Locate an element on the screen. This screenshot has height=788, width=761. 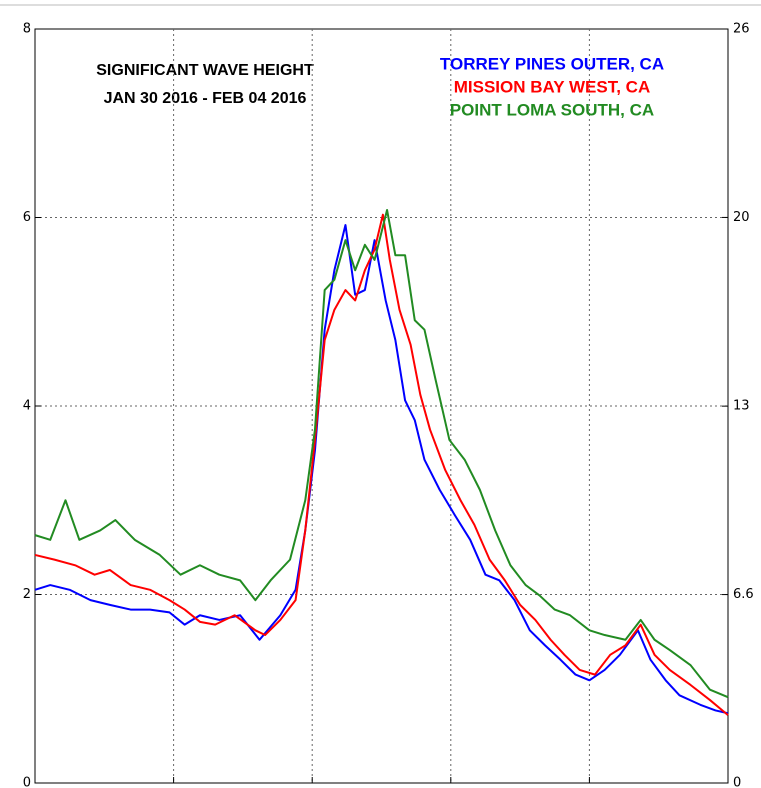
y-tick-label: 8 is located at coordinates (27, 29).